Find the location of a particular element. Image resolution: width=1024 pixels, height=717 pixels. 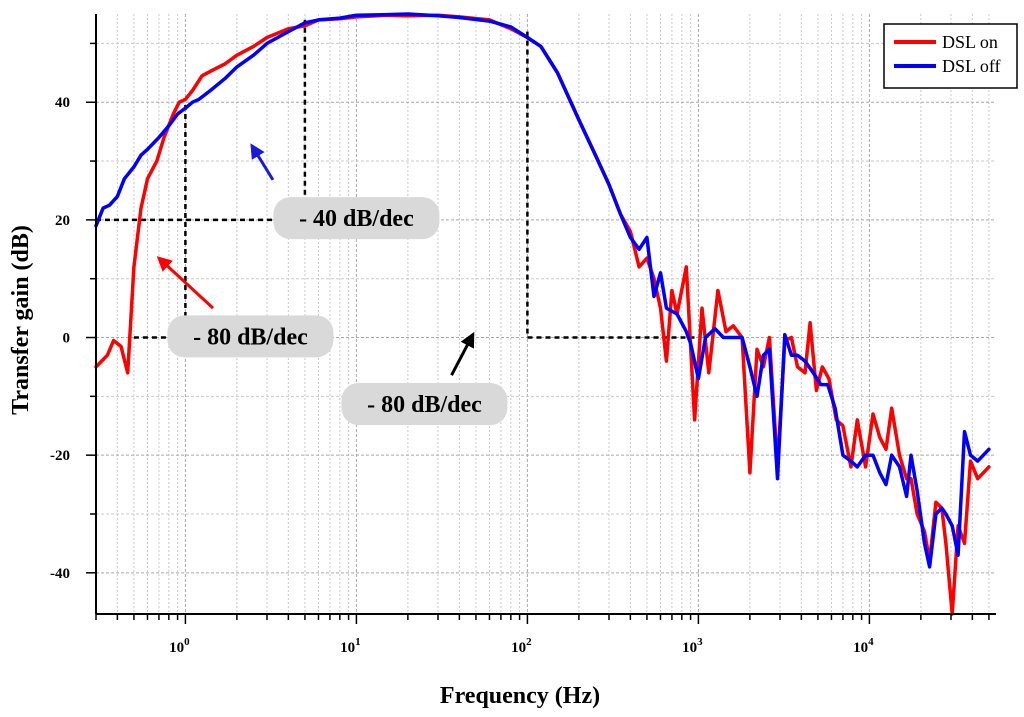

y-axis-title: Transfer gain (dB) is located at coordinates (21, 320).